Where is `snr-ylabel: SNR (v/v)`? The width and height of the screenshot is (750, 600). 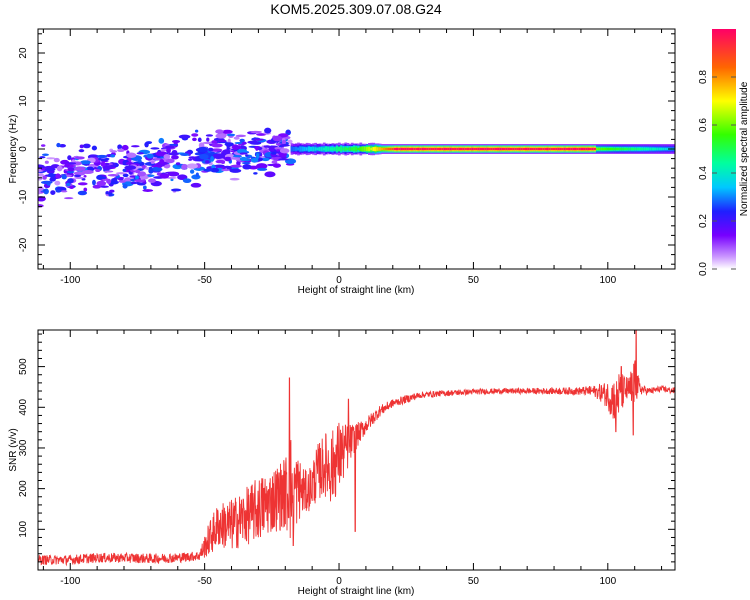 snr-ylabel: SNR (v/v) is located at coordinates (13, 449).